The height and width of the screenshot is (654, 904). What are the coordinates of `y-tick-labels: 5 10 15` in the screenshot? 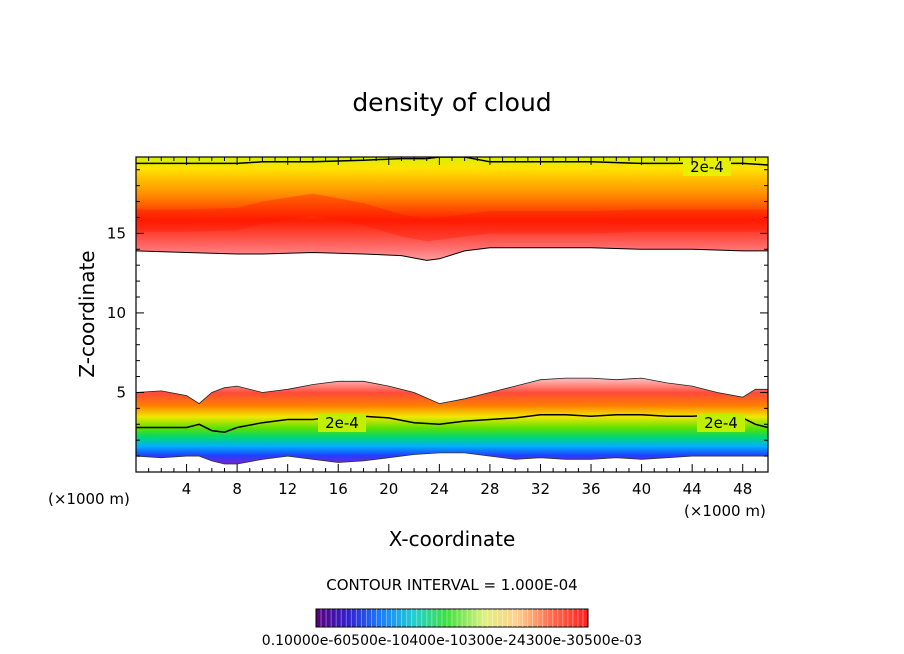 It's located at (116, 312).